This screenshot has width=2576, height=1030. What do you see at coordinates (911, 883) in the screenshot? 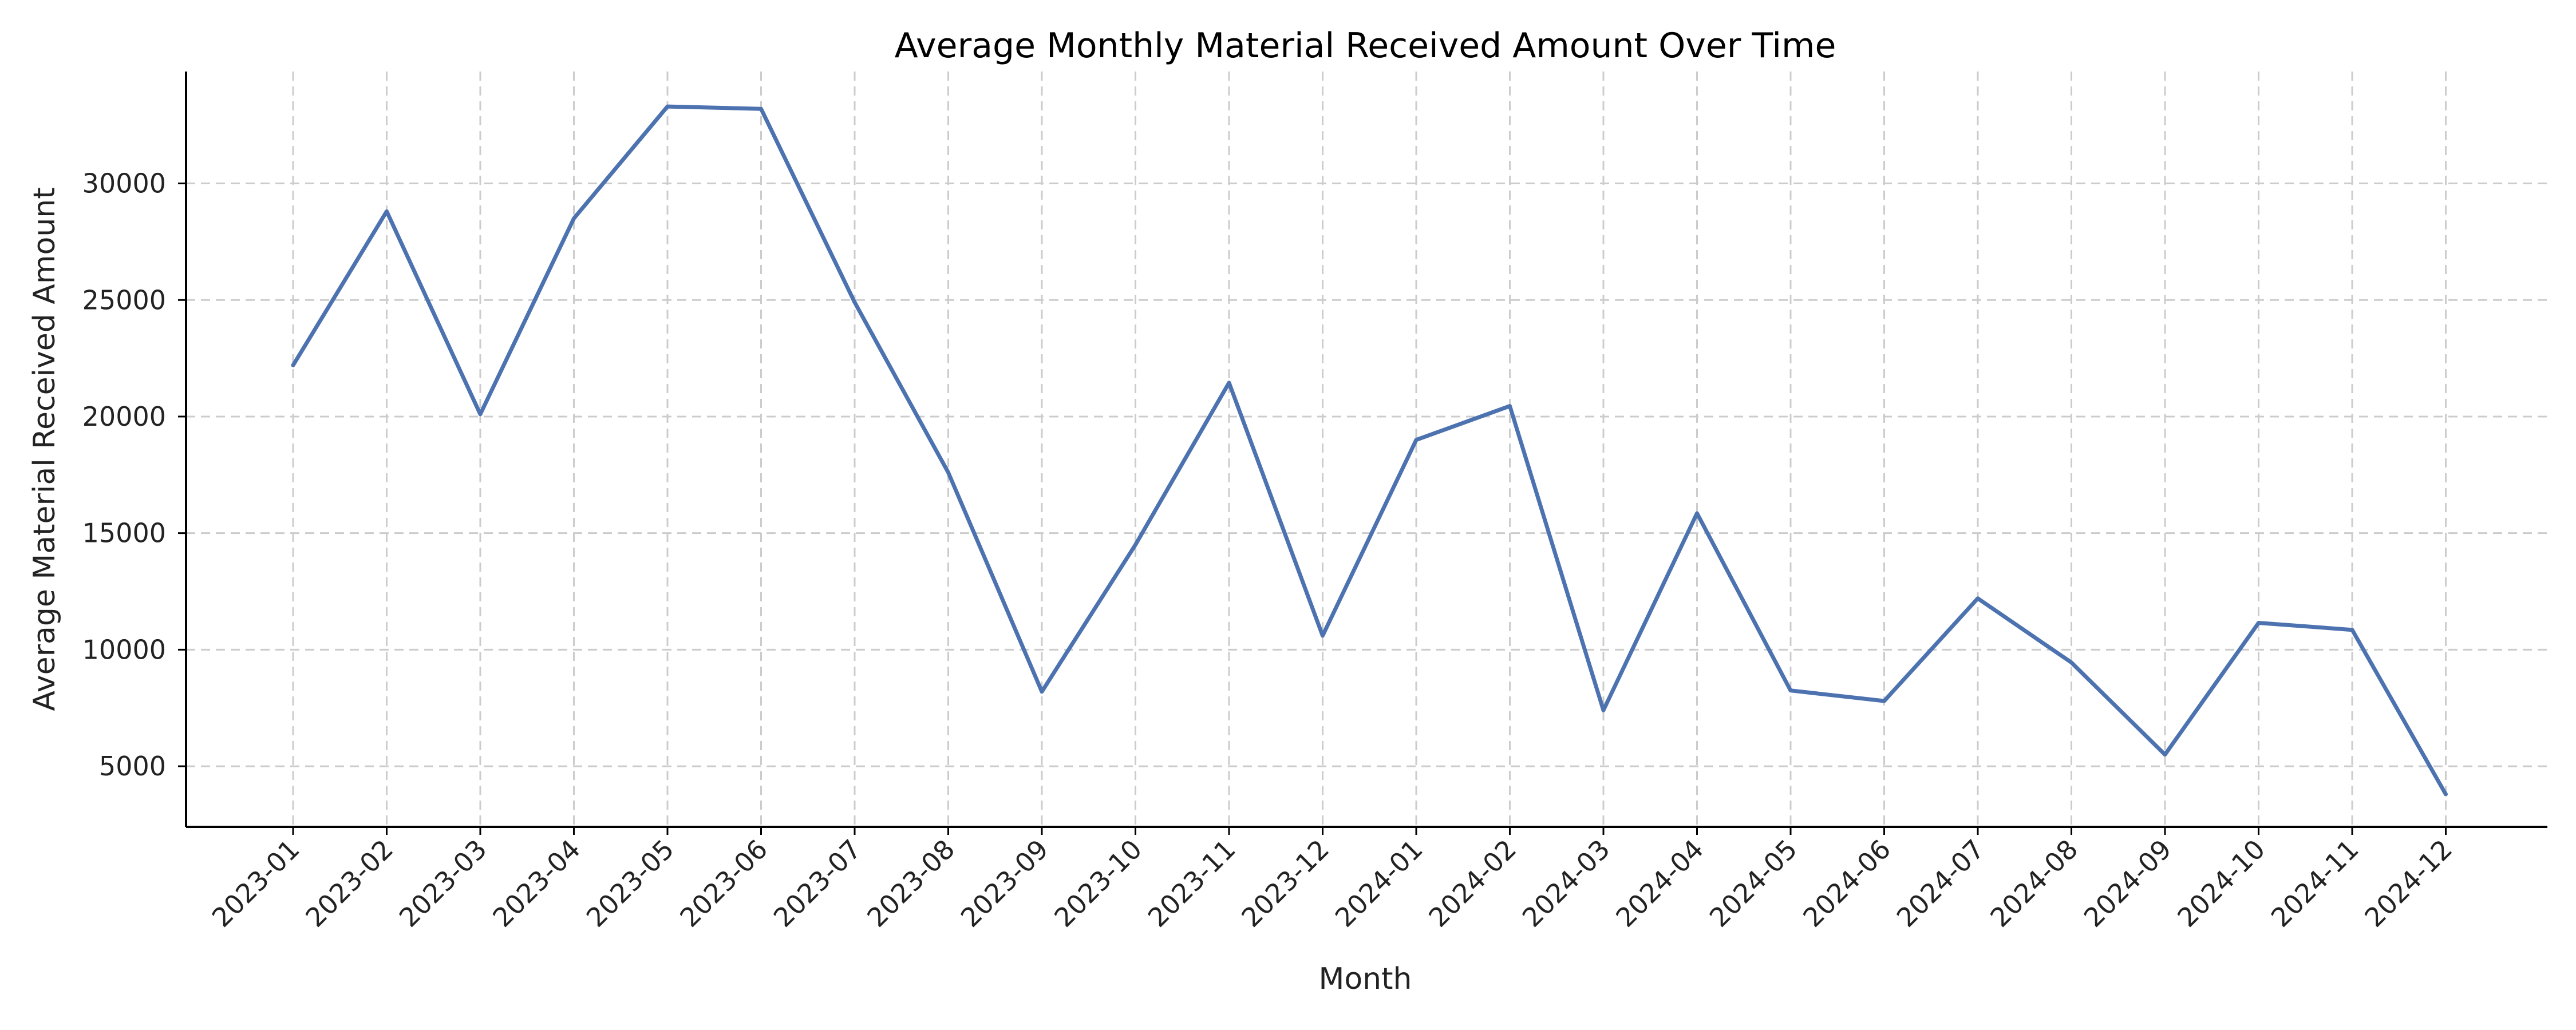
I see `x-tick-label: 2023-08` at bounding box center [911, 883].